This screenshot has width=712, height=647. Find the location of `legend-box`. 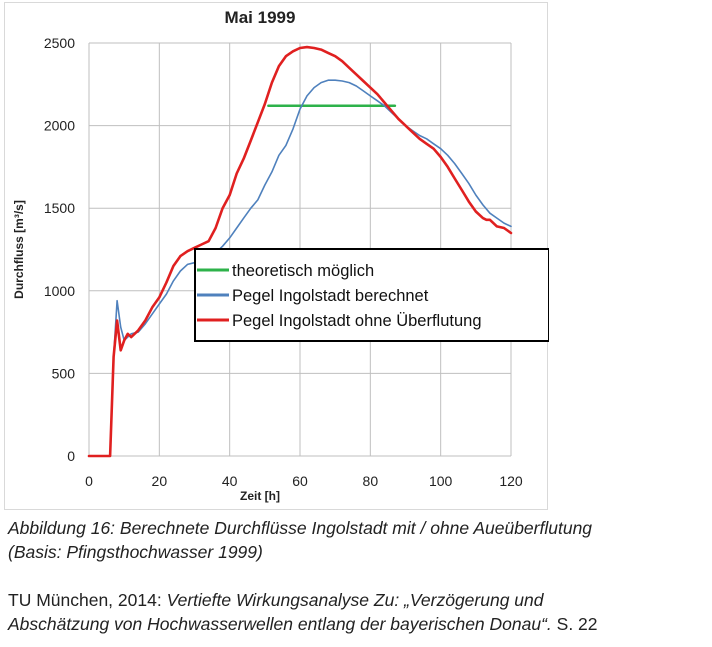

legend-box is located at coordinates (371, 295).